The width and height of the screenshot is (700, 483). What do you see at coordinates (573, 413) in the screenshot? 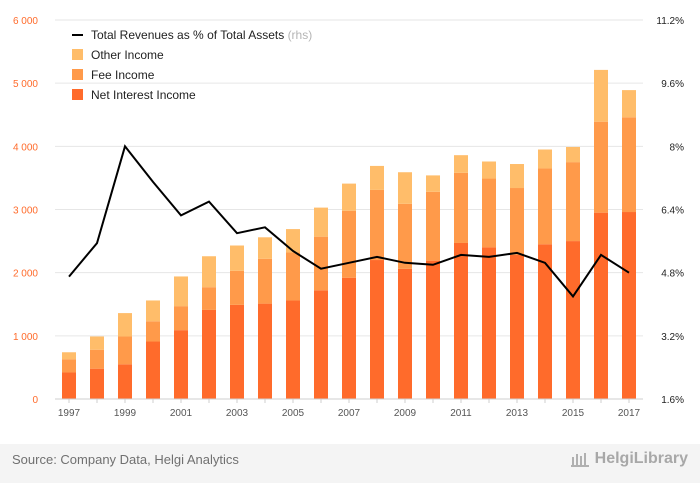
I see `x-tick-label: 2015` at bounding box center [573, 413].